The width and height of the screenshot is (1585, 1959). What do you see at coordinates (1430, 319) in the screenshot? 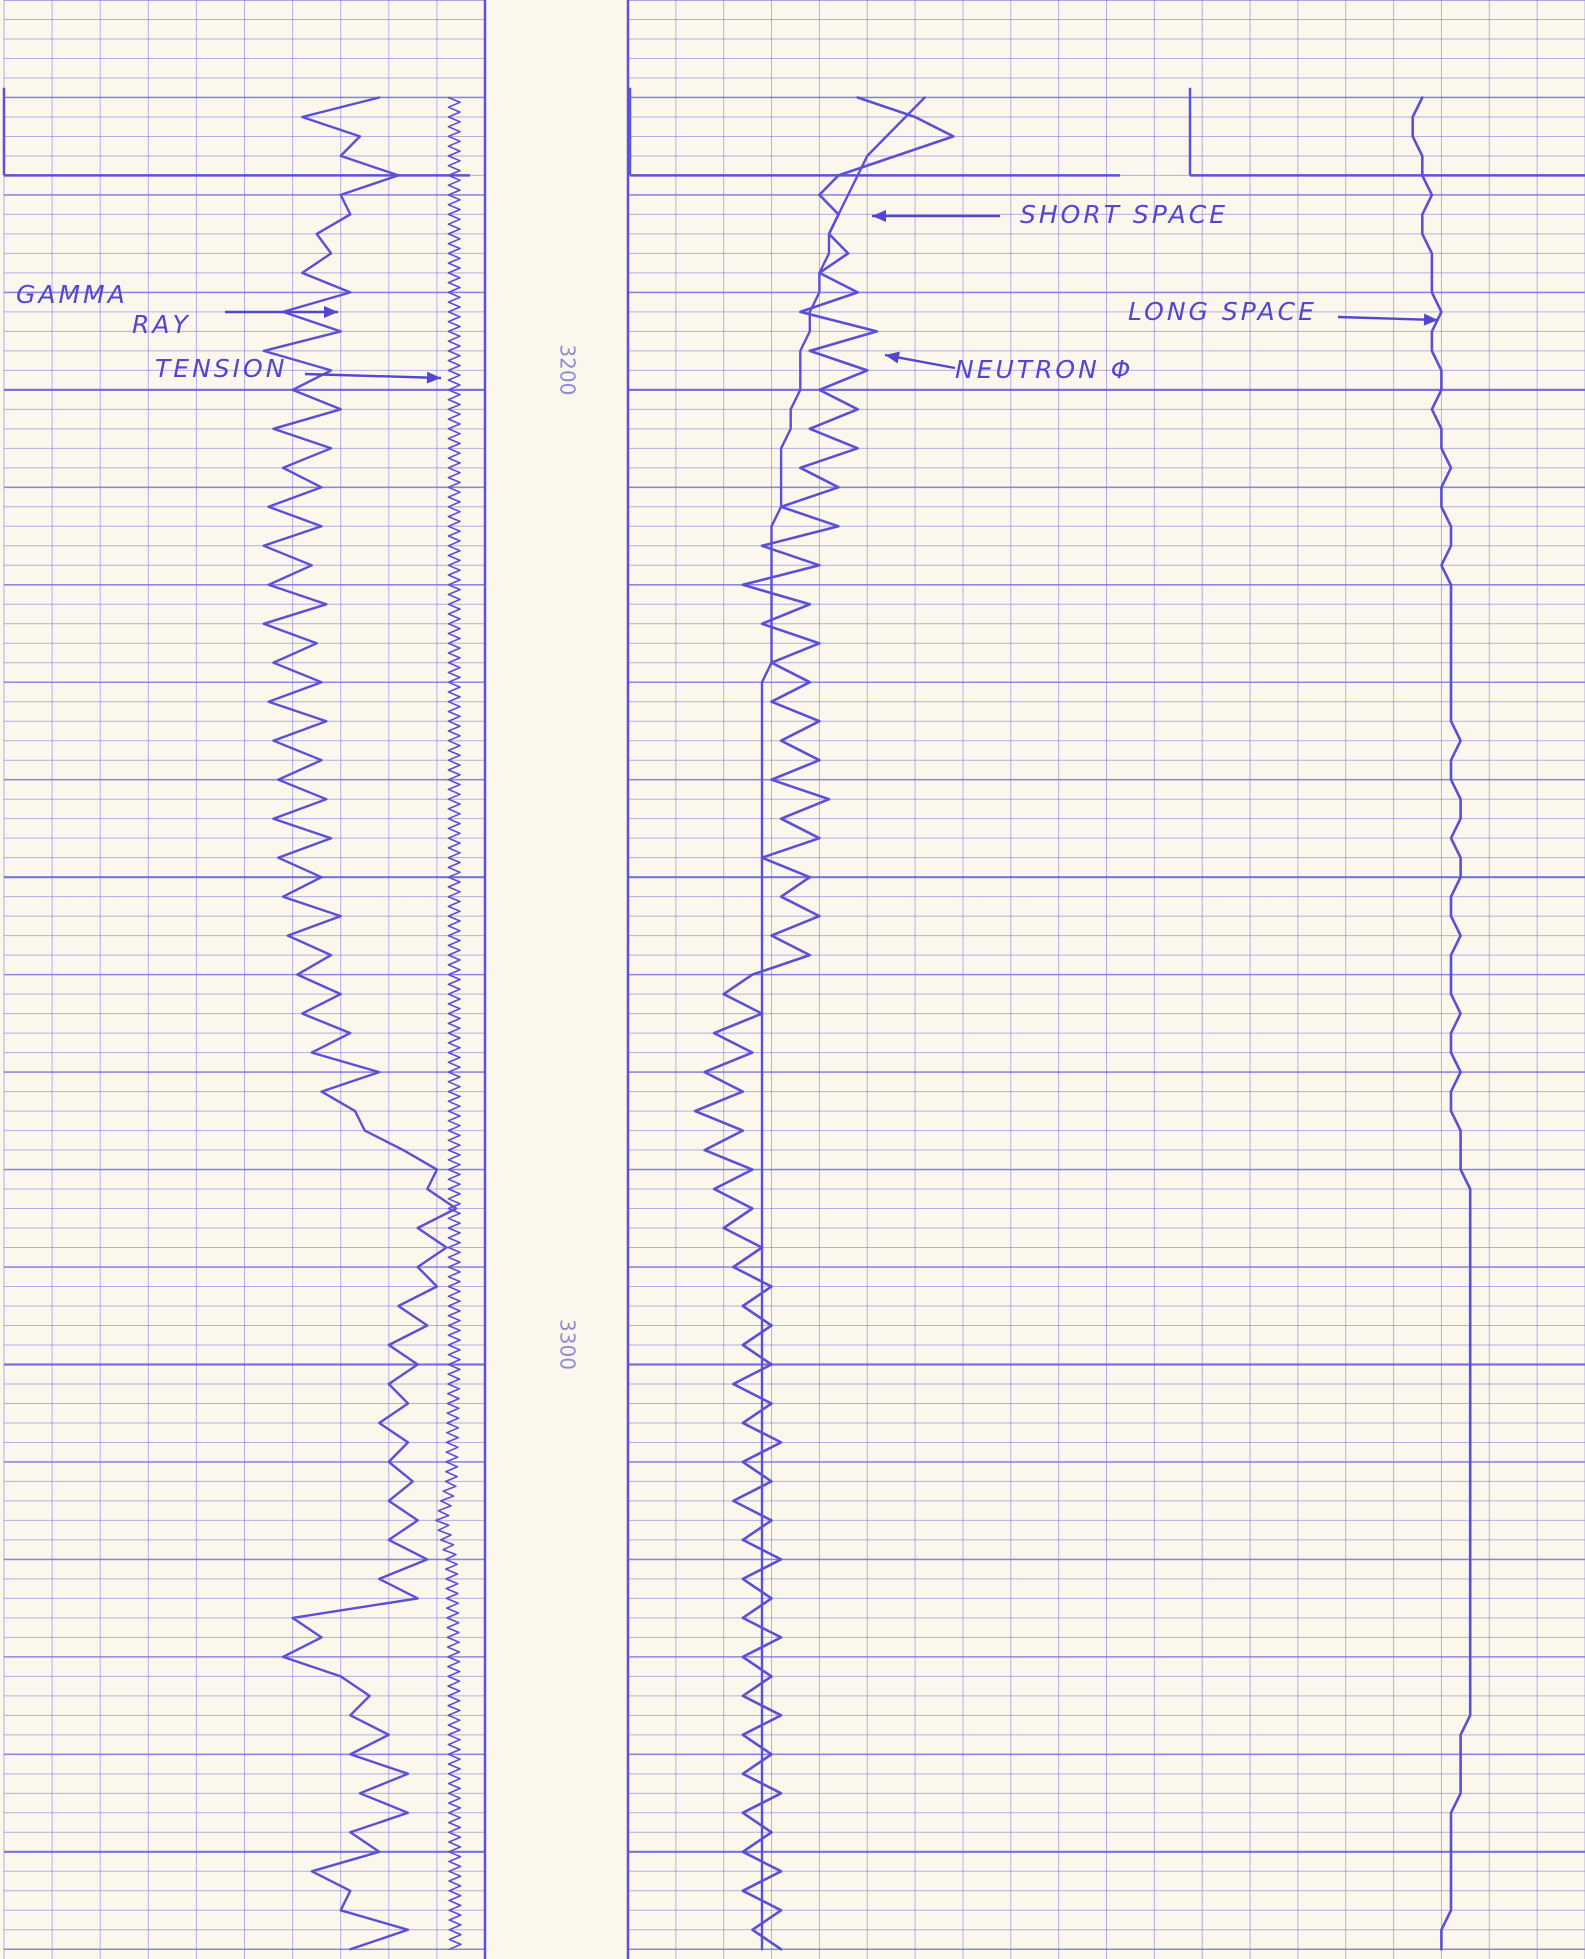
I see `long-space-arrow-head` at bounding box center [1430, 319].